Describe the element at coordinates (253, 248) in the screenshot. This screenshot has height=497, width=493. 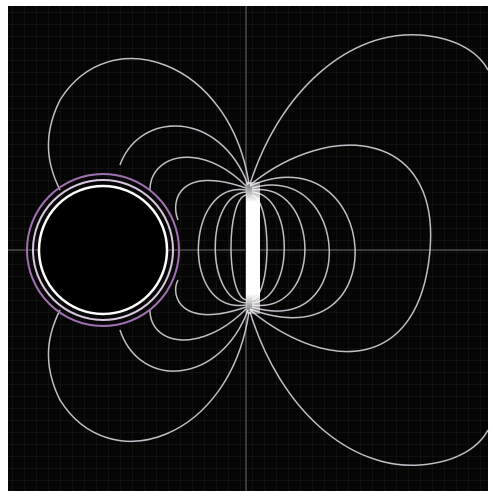
I see `bar-magnet` at that location.